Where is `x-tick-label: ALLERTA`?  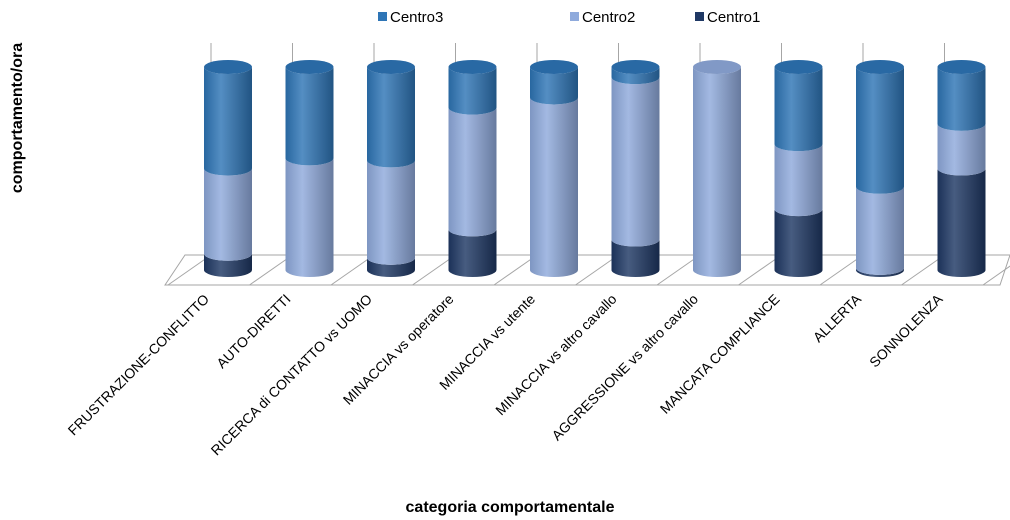 x-tick-label: ALLERTA is located at coordinates (837, 317).